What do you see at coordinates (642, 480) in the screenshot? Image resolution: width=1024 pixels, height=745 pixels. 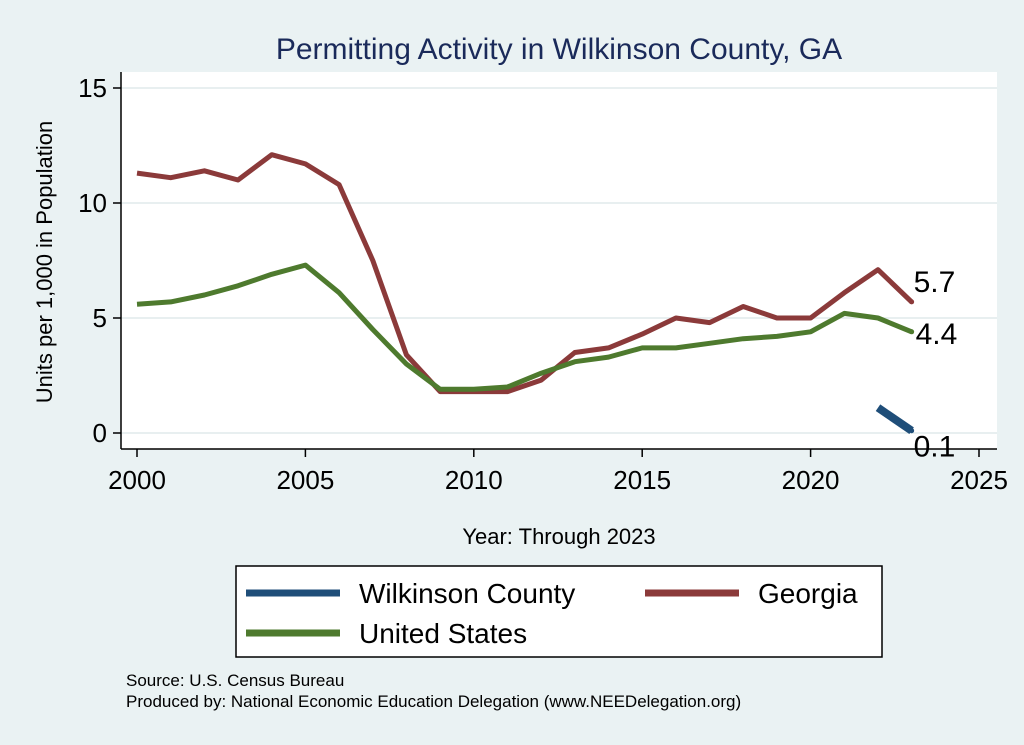 I see `x-tick-label: 2015` at bounding box center [642, 480].